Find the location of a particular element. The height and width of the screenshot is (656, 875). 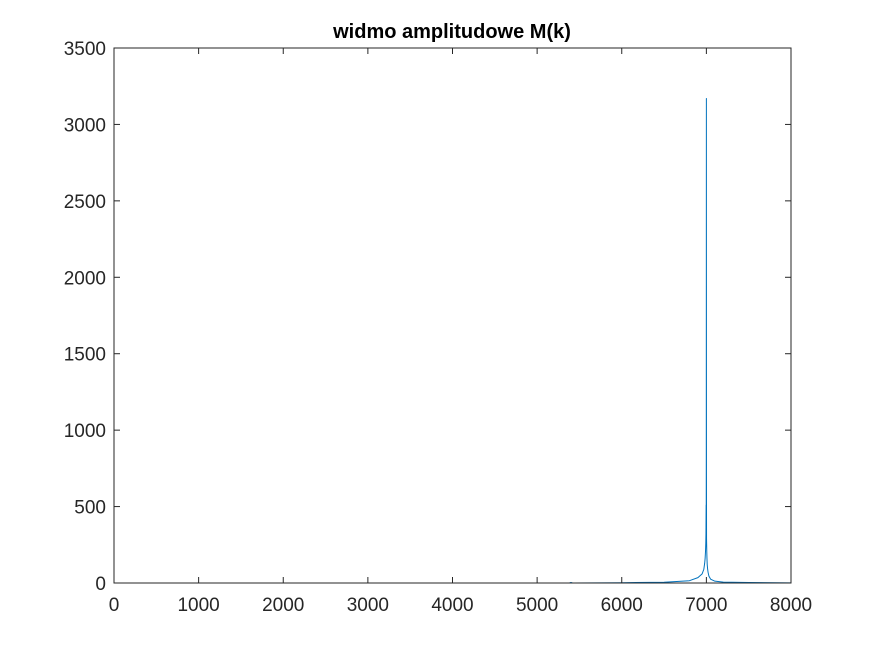

y-tick-label: 1000 is located at coordinates (85, 431).